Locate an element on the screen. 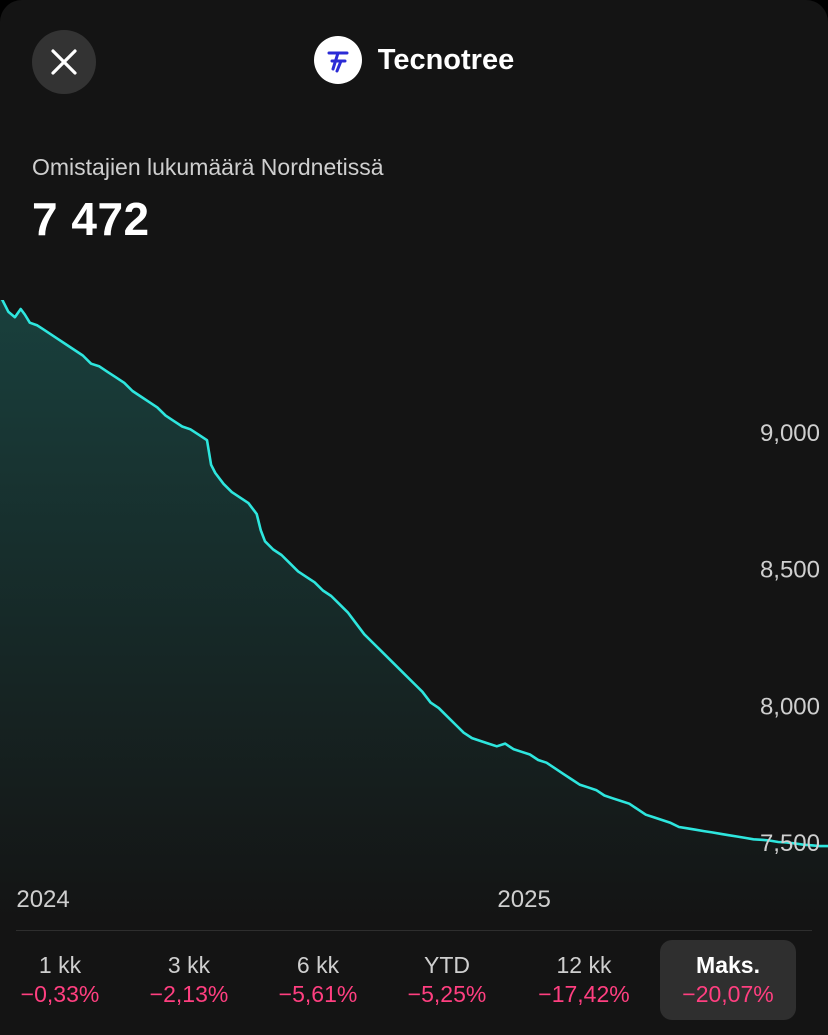 This screenshot has width=828, height=1035. header-title: Tecnotree is located at coordinates (414, 60).